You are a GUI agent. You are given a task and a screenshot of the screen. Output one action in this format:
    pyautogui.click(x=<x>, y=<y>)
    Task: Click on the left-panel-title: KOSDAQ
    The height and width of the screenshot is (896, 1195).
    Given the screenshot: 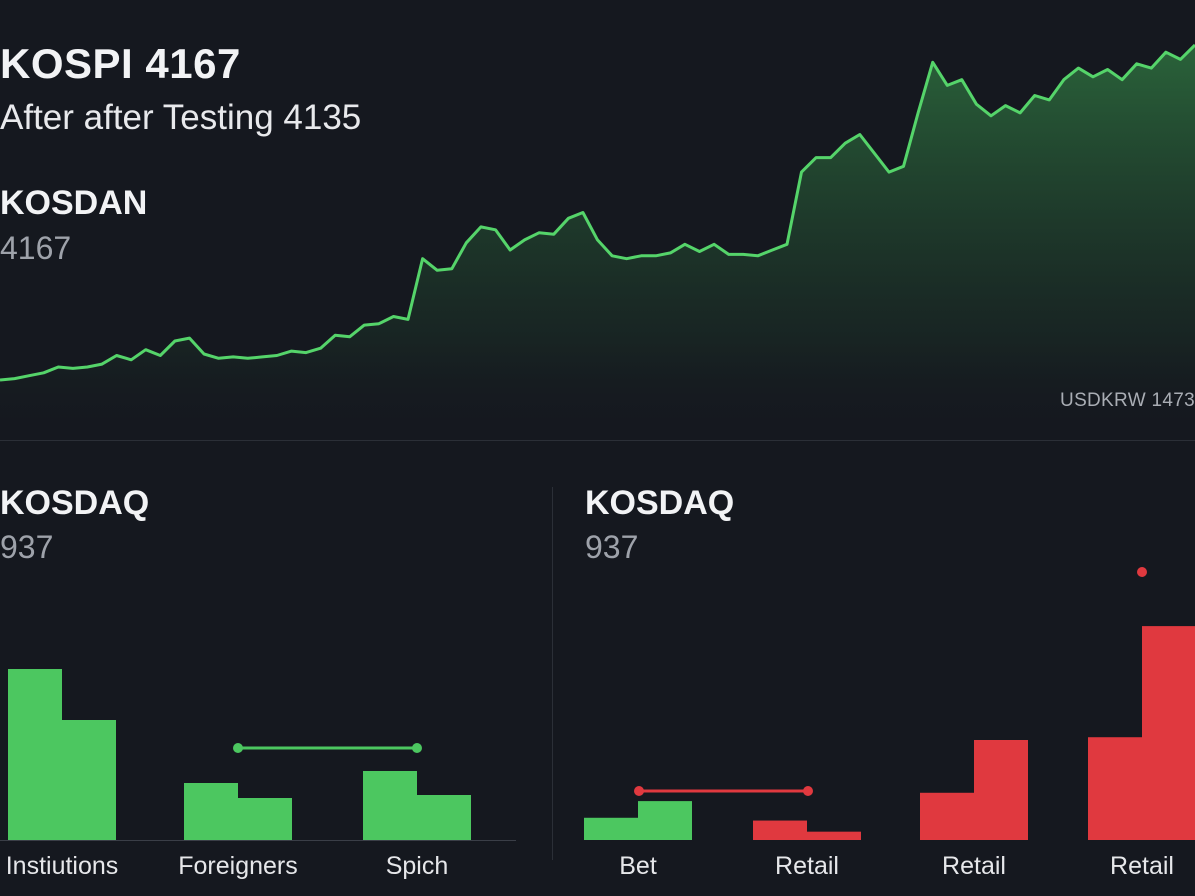 What is the action you would take?
    pyautogui.click(x=75, y=503)
    